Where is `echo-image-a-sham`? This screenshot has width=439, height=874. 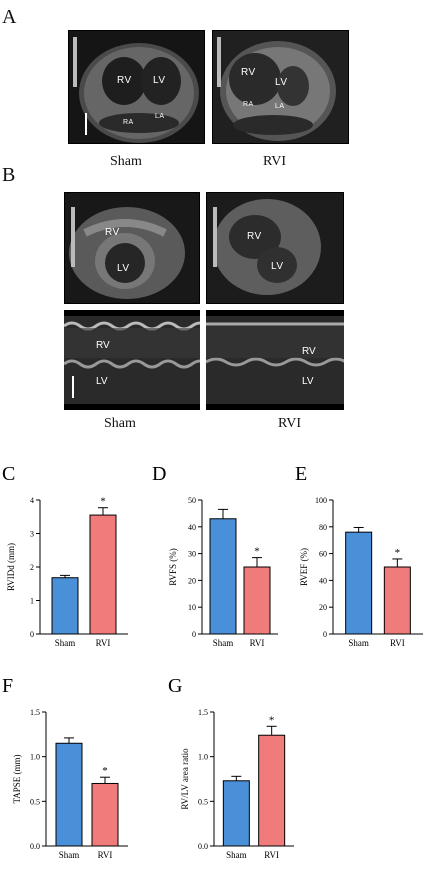
echo-image-a-sham is located at coordinates (136, 87).